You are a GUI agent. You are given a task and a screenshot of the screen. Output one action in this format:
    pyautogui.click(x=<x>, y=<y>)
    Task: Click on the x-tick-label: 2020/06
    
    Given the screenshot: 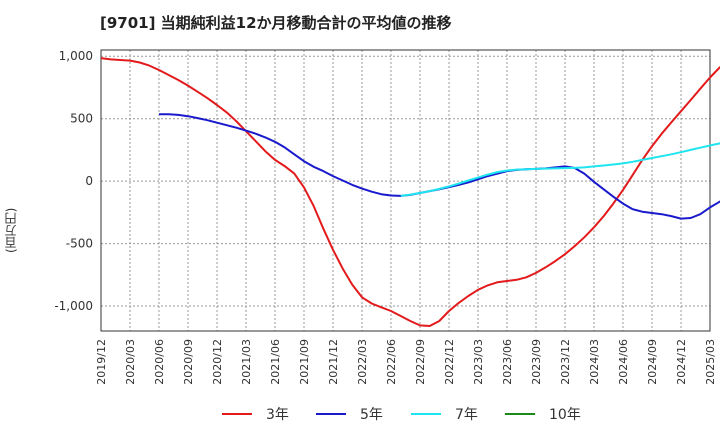 What is the action you would take?
    pyautogui.click(x=159, y=362)
    